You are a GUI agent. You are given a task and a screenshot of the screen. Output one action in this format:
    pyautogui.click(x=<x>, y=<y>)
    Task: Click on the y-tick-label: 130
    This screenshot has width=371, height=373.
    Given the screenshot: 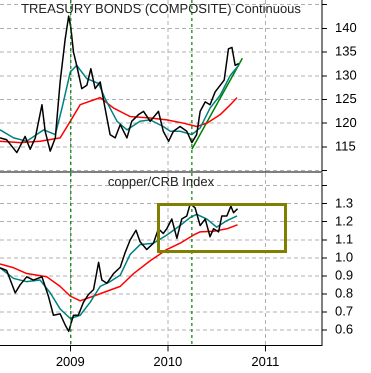 What is the action you would take?
    pyautogui.click(x=346, y=74)
    